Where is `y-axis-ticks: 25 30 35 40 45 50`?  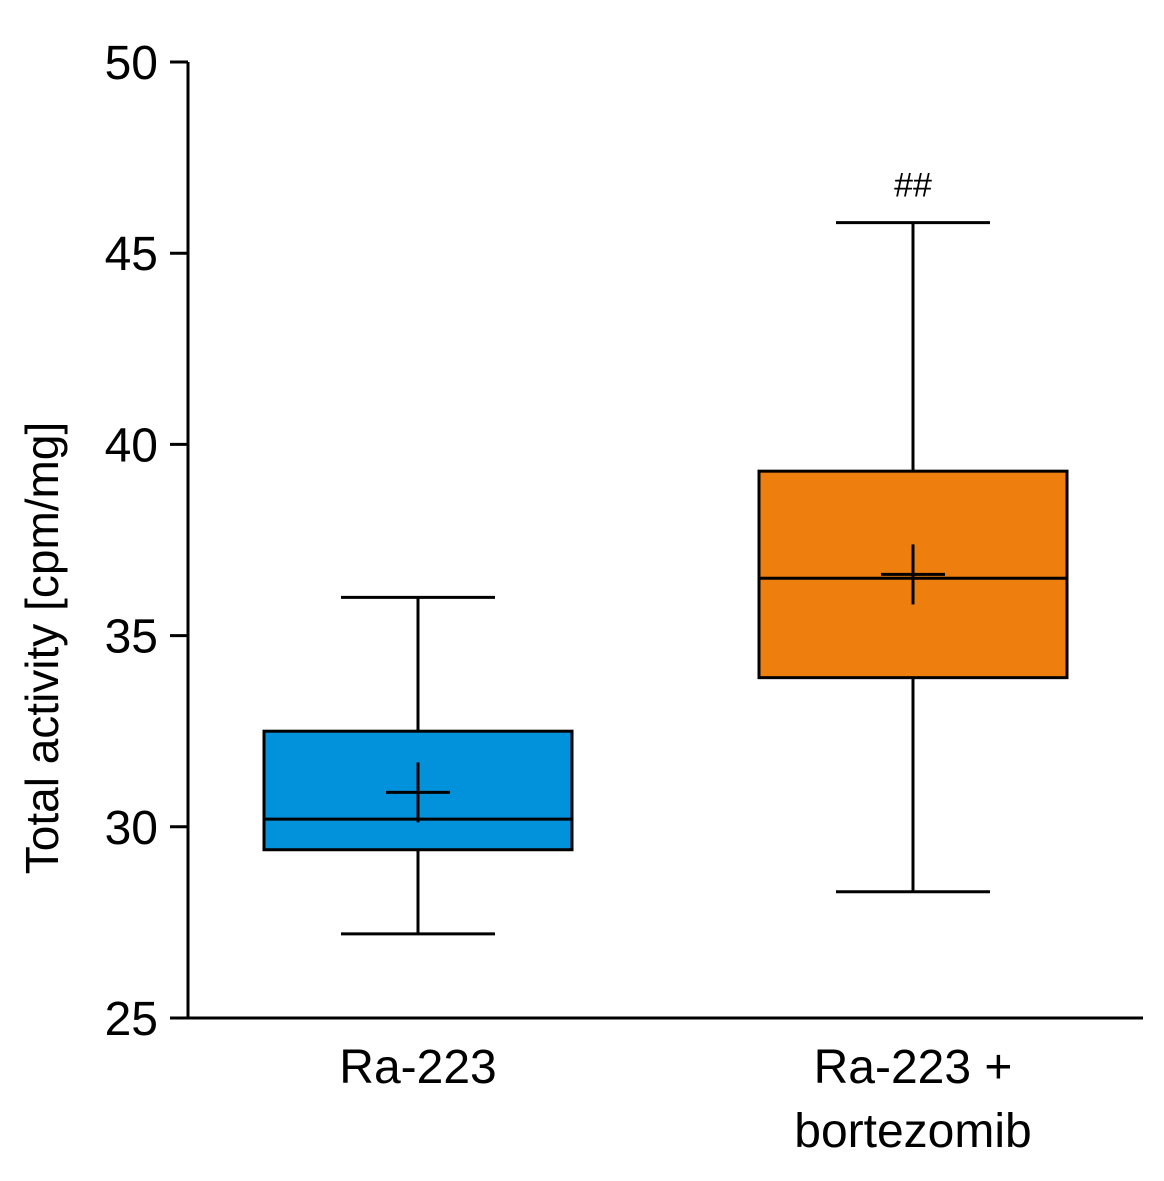
y-axis-ticks: 25 30 35 40 45 50 is located at coordinates (146, 541).